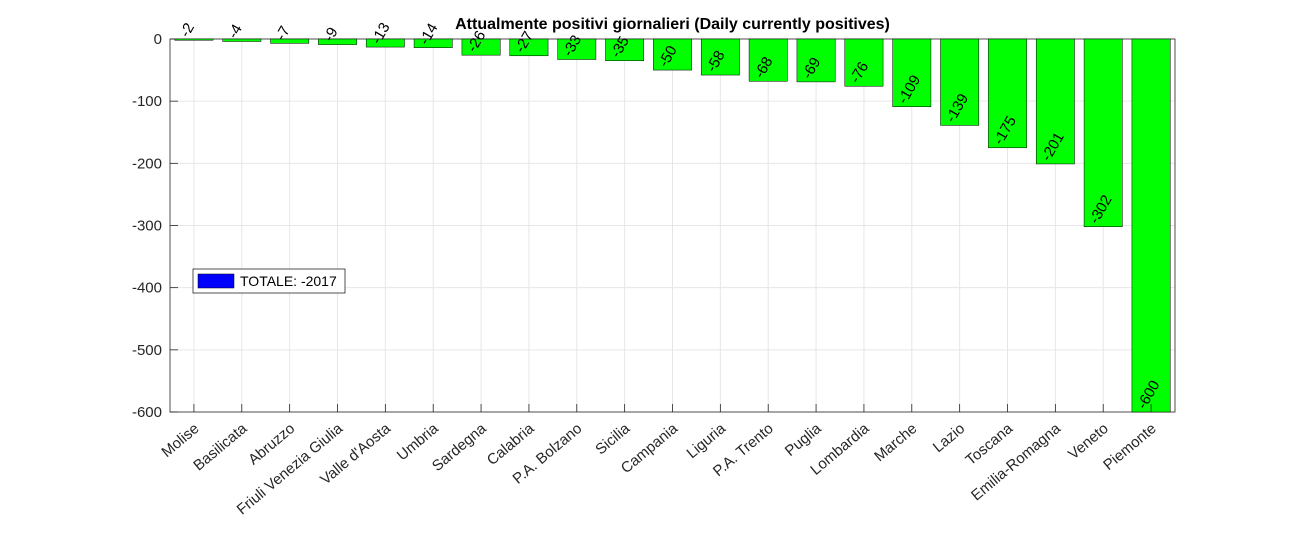 This screenshot has width=1299, height=536. I want to click on bar-friuli-venezia-giulia, so click(337, 41).